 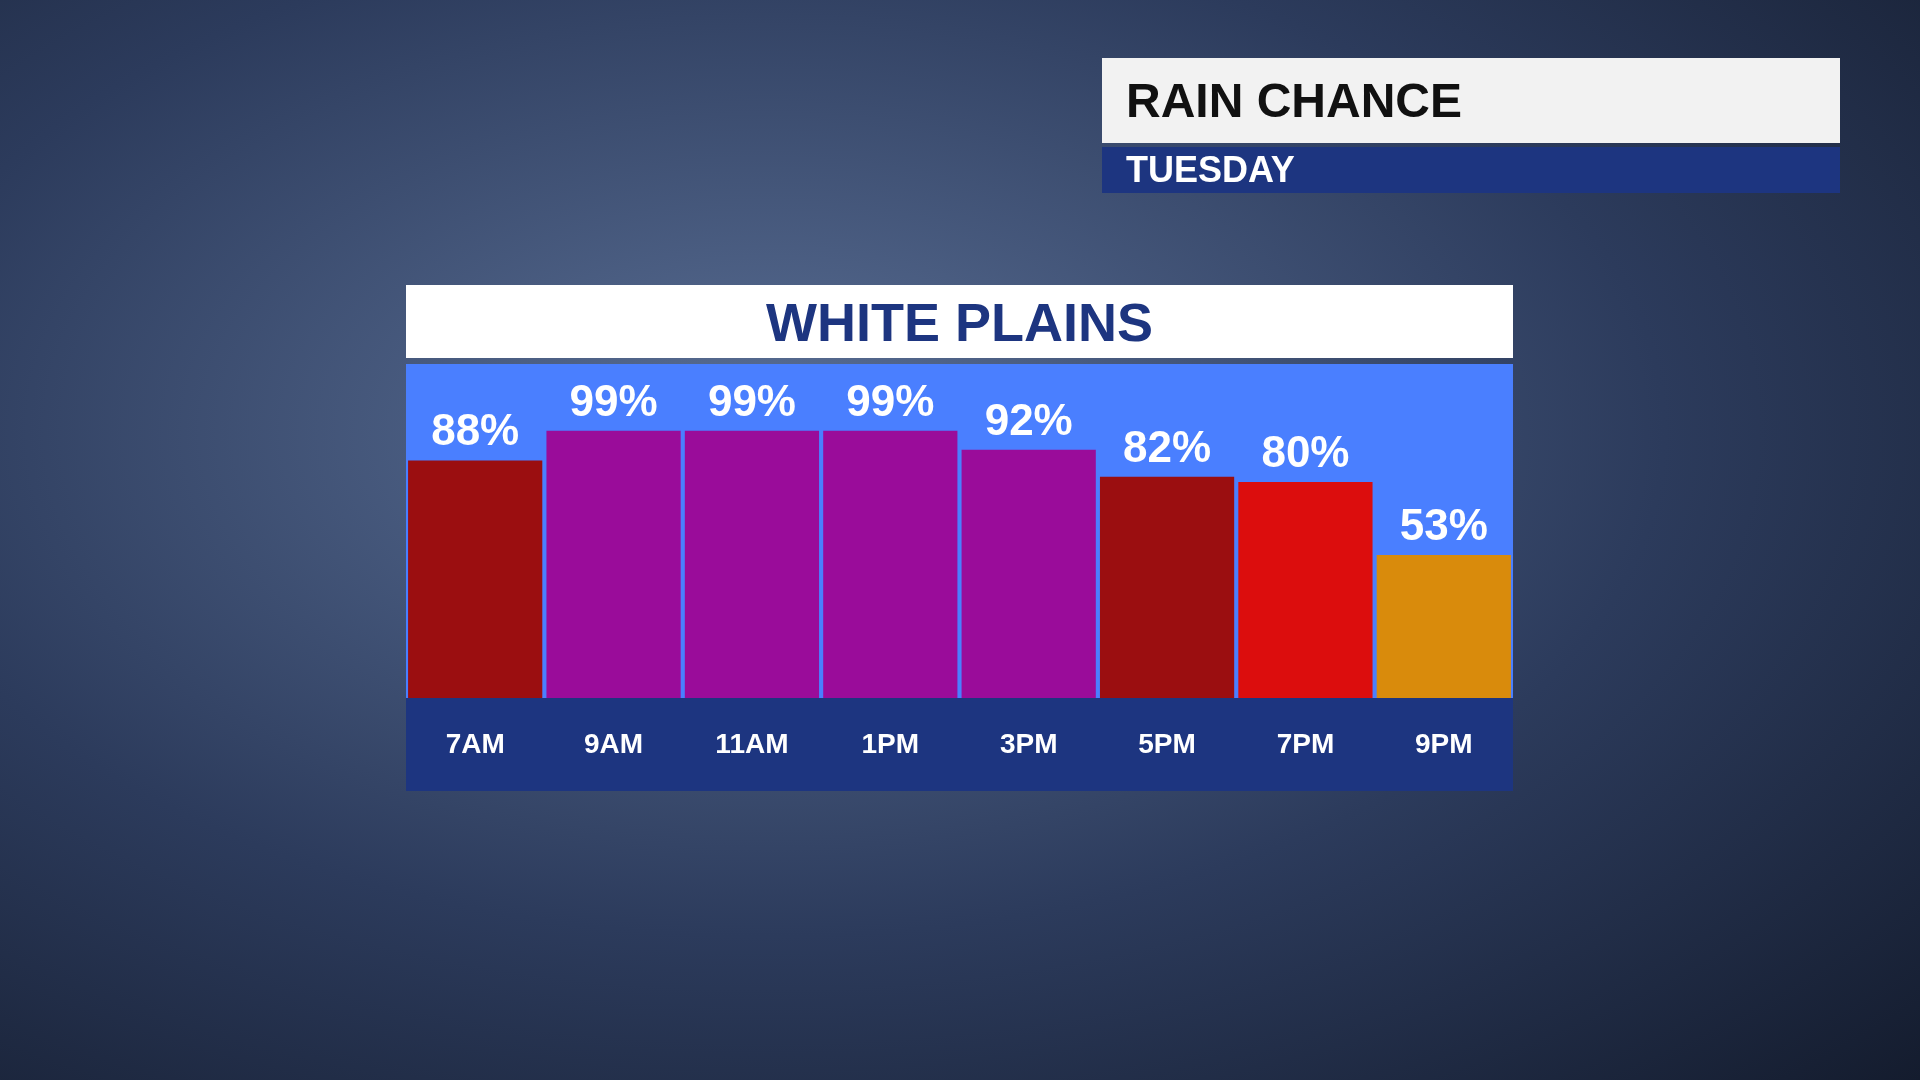 What do you see at coordinates (1028, 743) in the screenshot?
I see `x-tick-label: 3PM` at bounding box center [1028, 743].